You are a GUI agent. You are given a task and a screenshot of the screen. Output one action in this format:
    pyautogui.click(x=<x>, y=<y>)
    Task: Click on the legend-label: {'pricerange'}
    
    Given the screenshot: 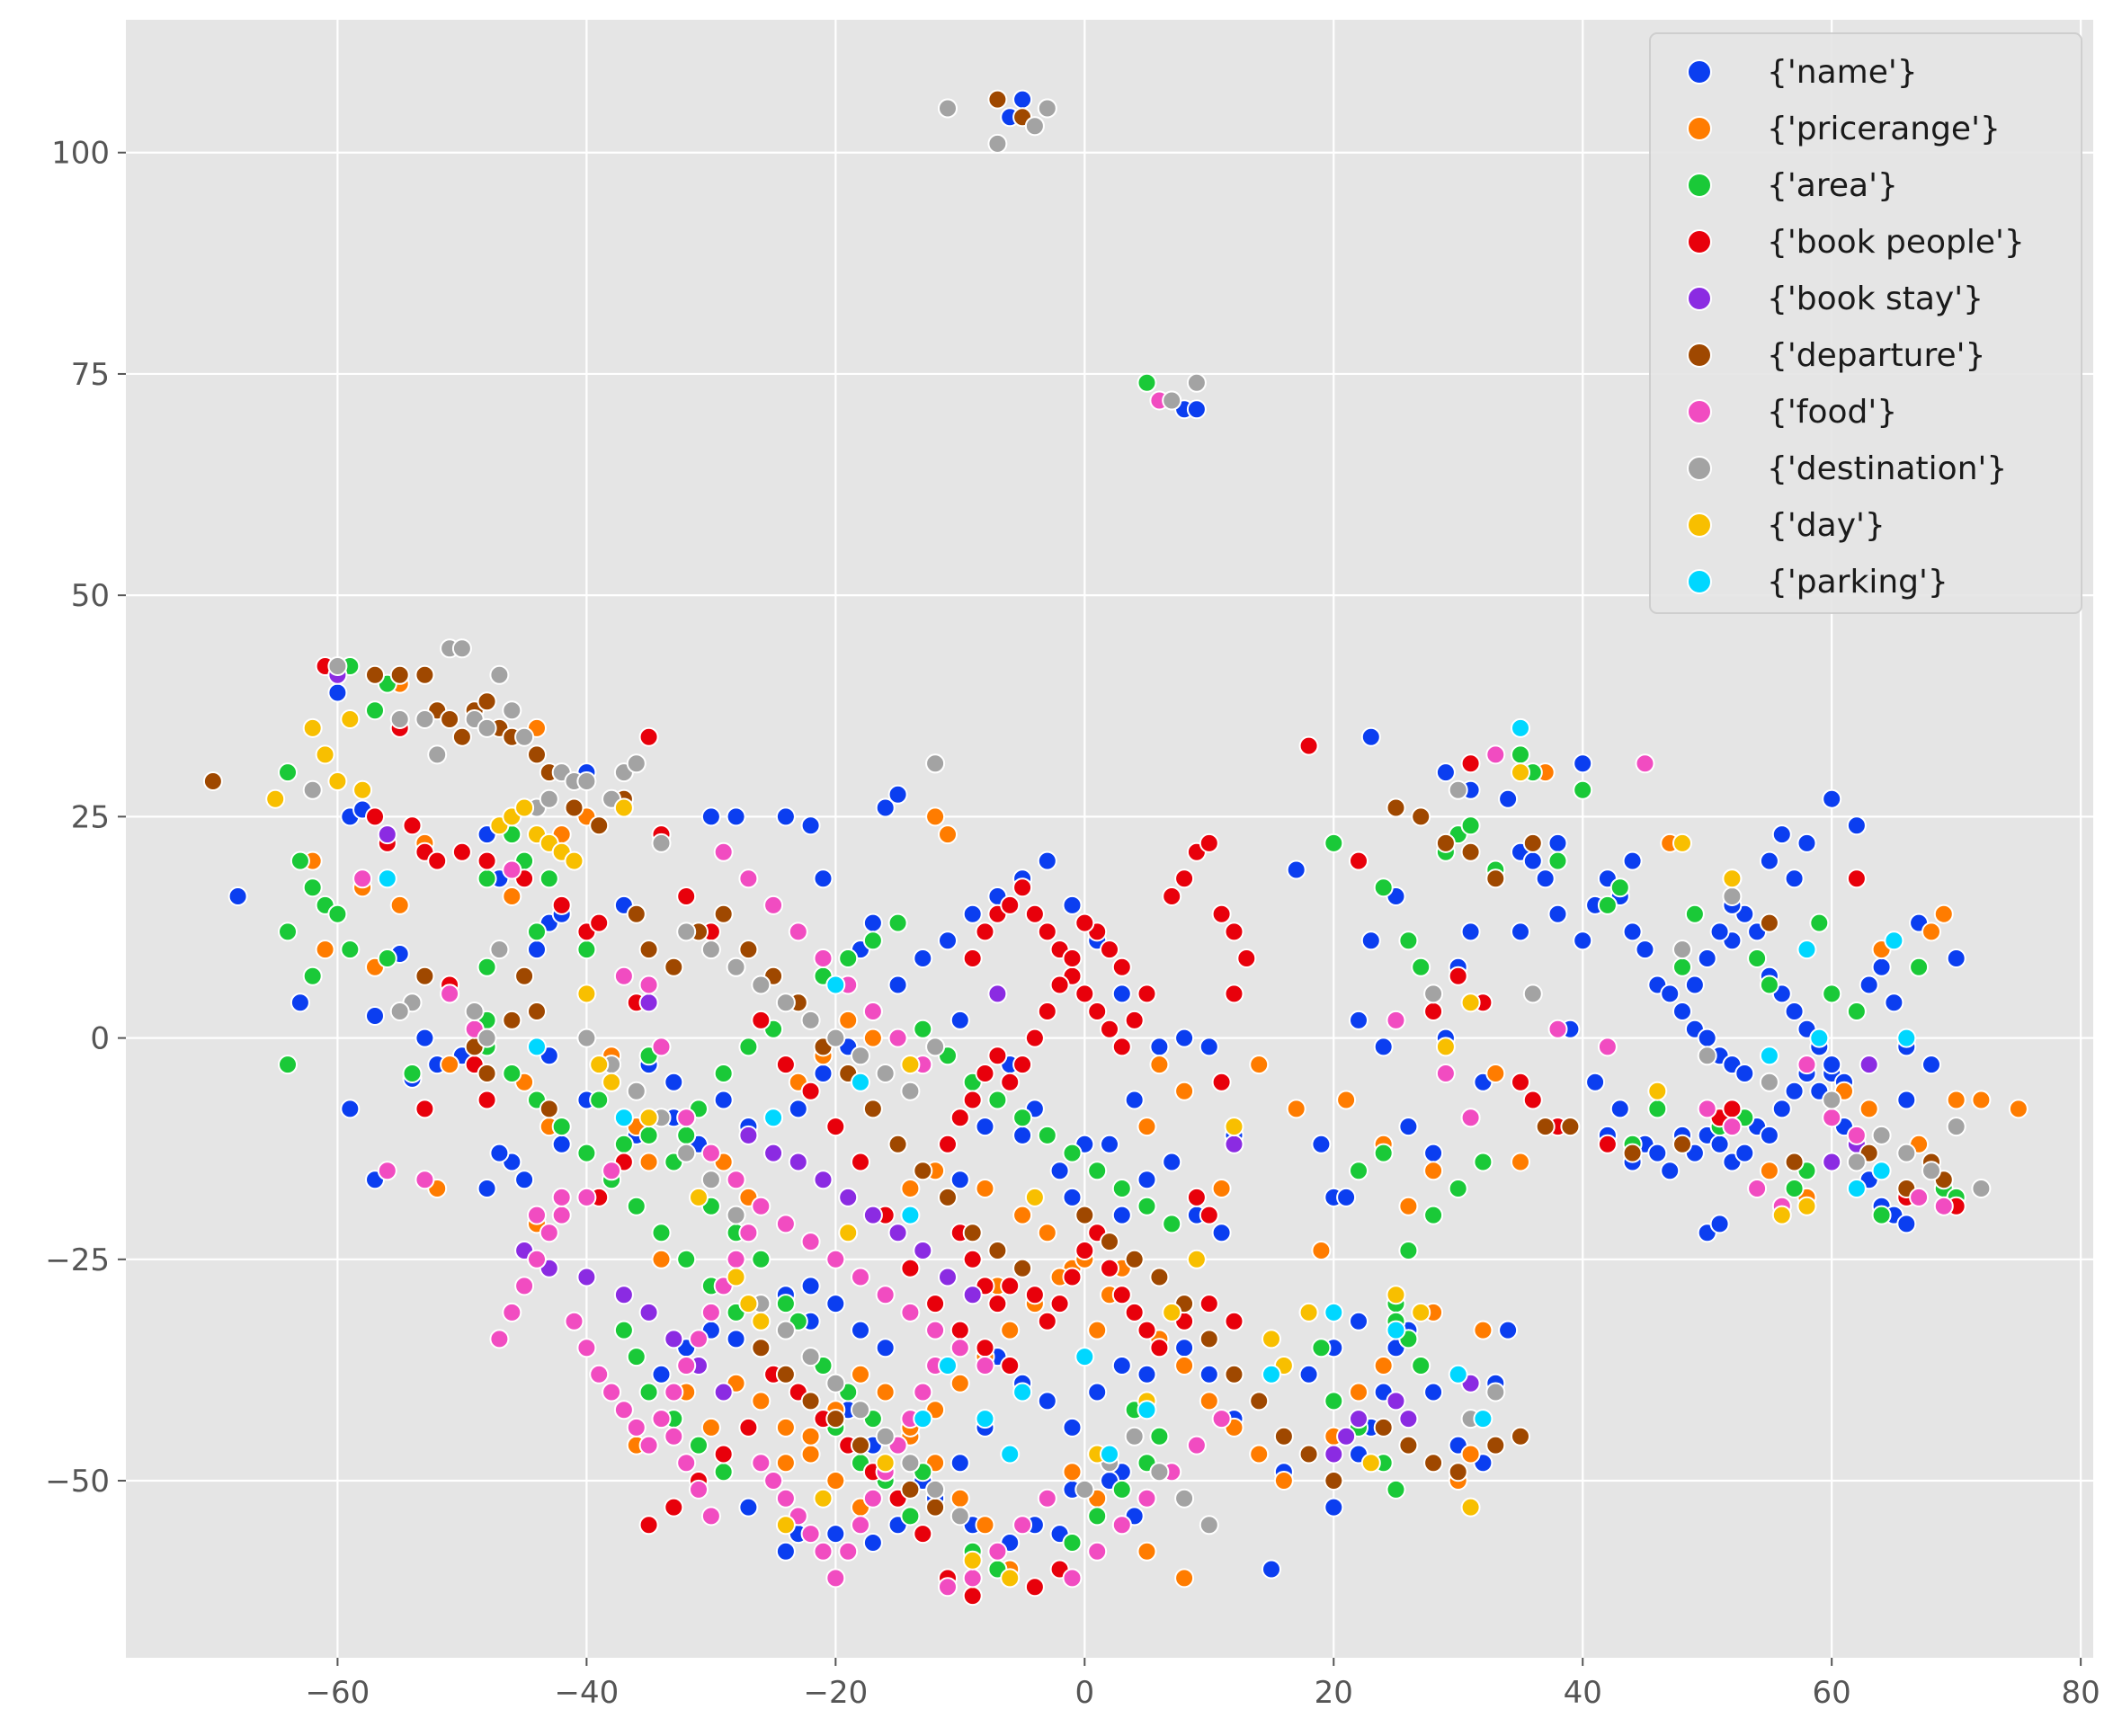 What is the action you would take?
    pyautogui.click(x=1884, y=129)
    